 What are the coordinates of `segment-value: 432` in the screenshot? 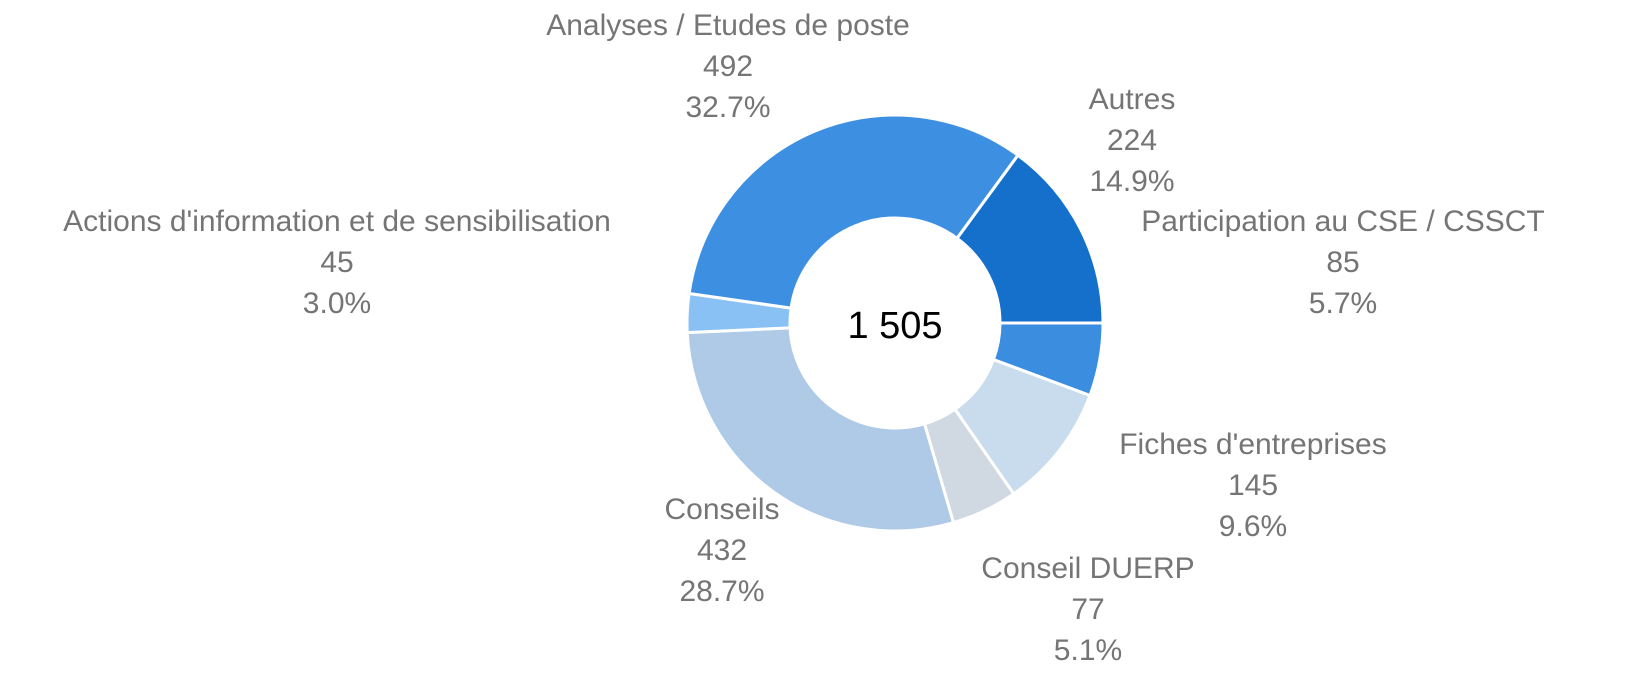 It's located at (722, 550).